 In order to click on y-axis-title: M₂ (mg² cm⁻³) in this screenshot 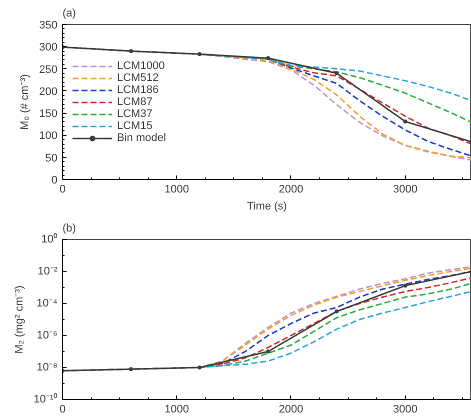, I will do `click(20, 319)`.